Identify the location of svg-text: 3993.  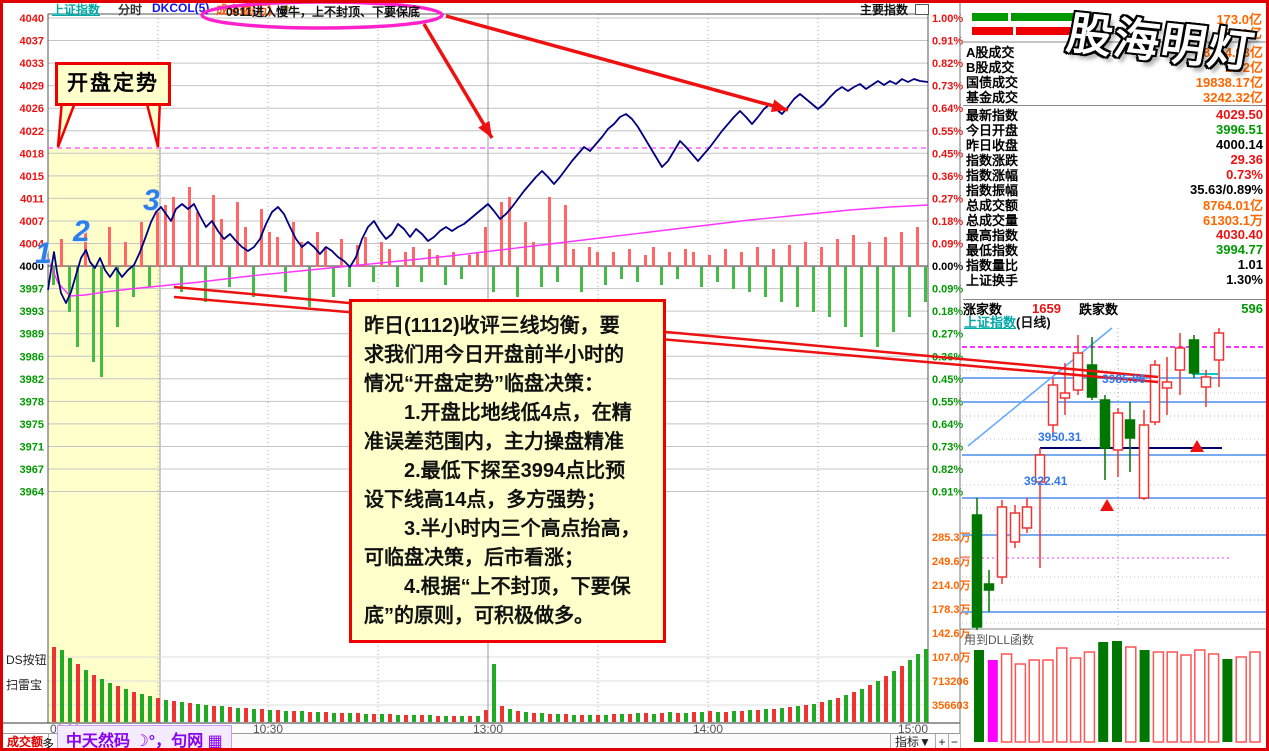
(32, 312).